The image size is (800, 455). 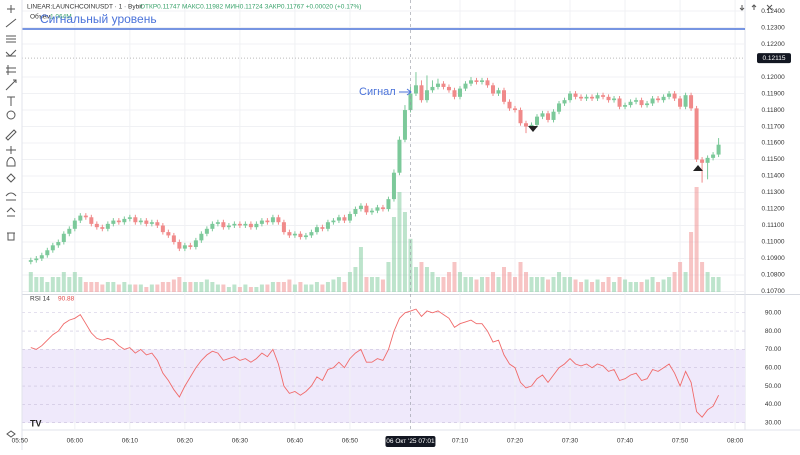 What do you see at coordinates (11, 115) in the screenshot?
I see `tool-emoji` at bounding box center [11, 115].